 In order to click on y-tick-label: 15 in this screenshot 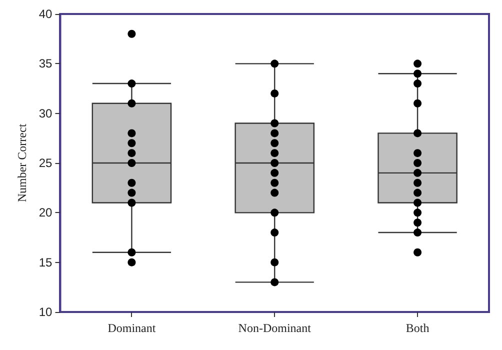, I will do `click(45, 262)`.